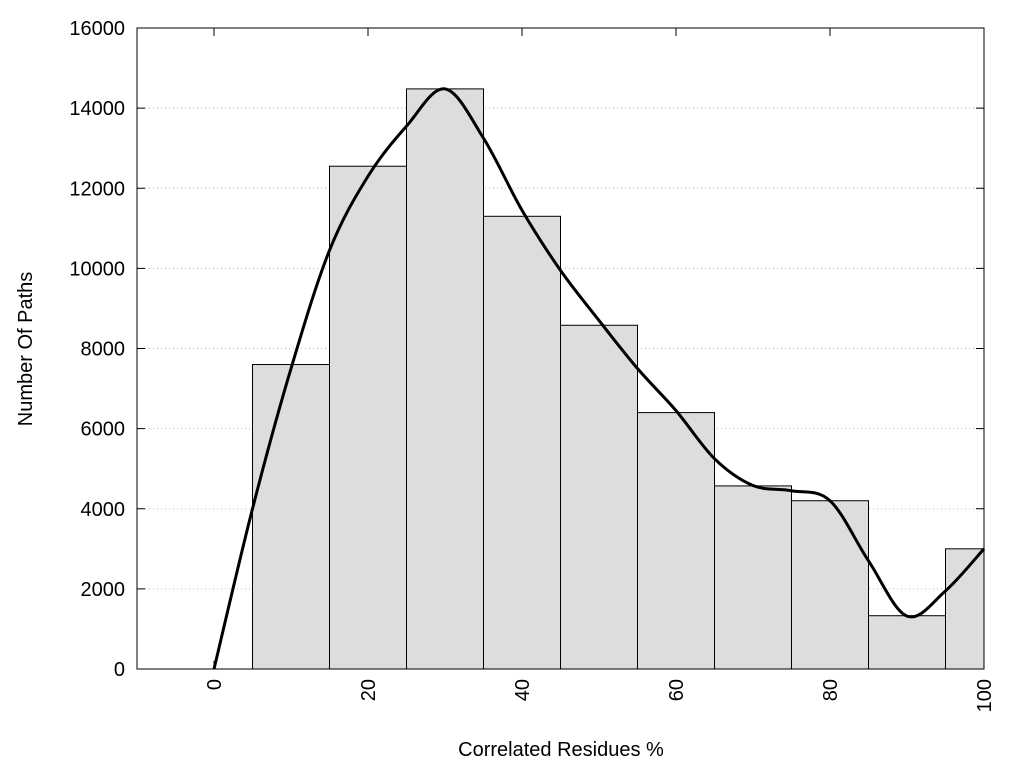 Image resolution: width=1024 pixels, height=768 pixels. Describe the element at coordinates (103, 590) in the screenshot. I see `y-tick-label: 2000` at that location.